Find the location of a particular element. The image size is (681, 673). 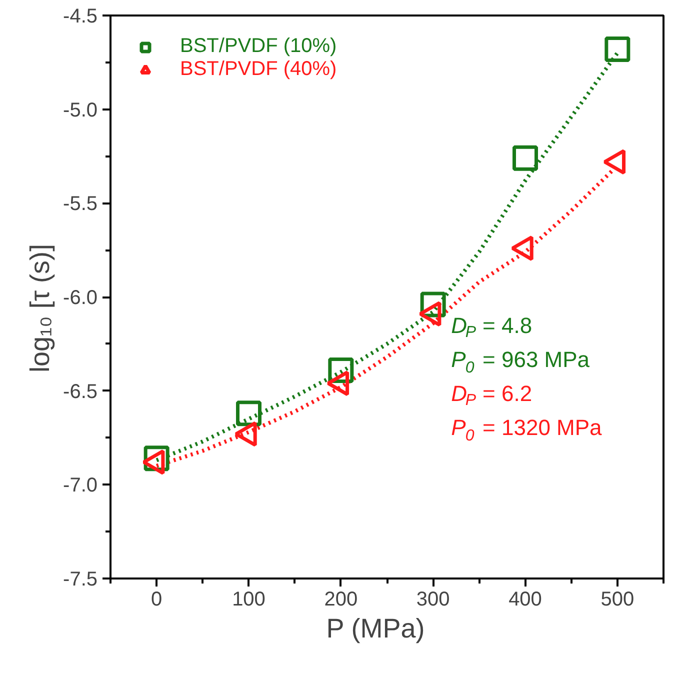

x-tick-label: 0 is located at coordinates (156, 599).